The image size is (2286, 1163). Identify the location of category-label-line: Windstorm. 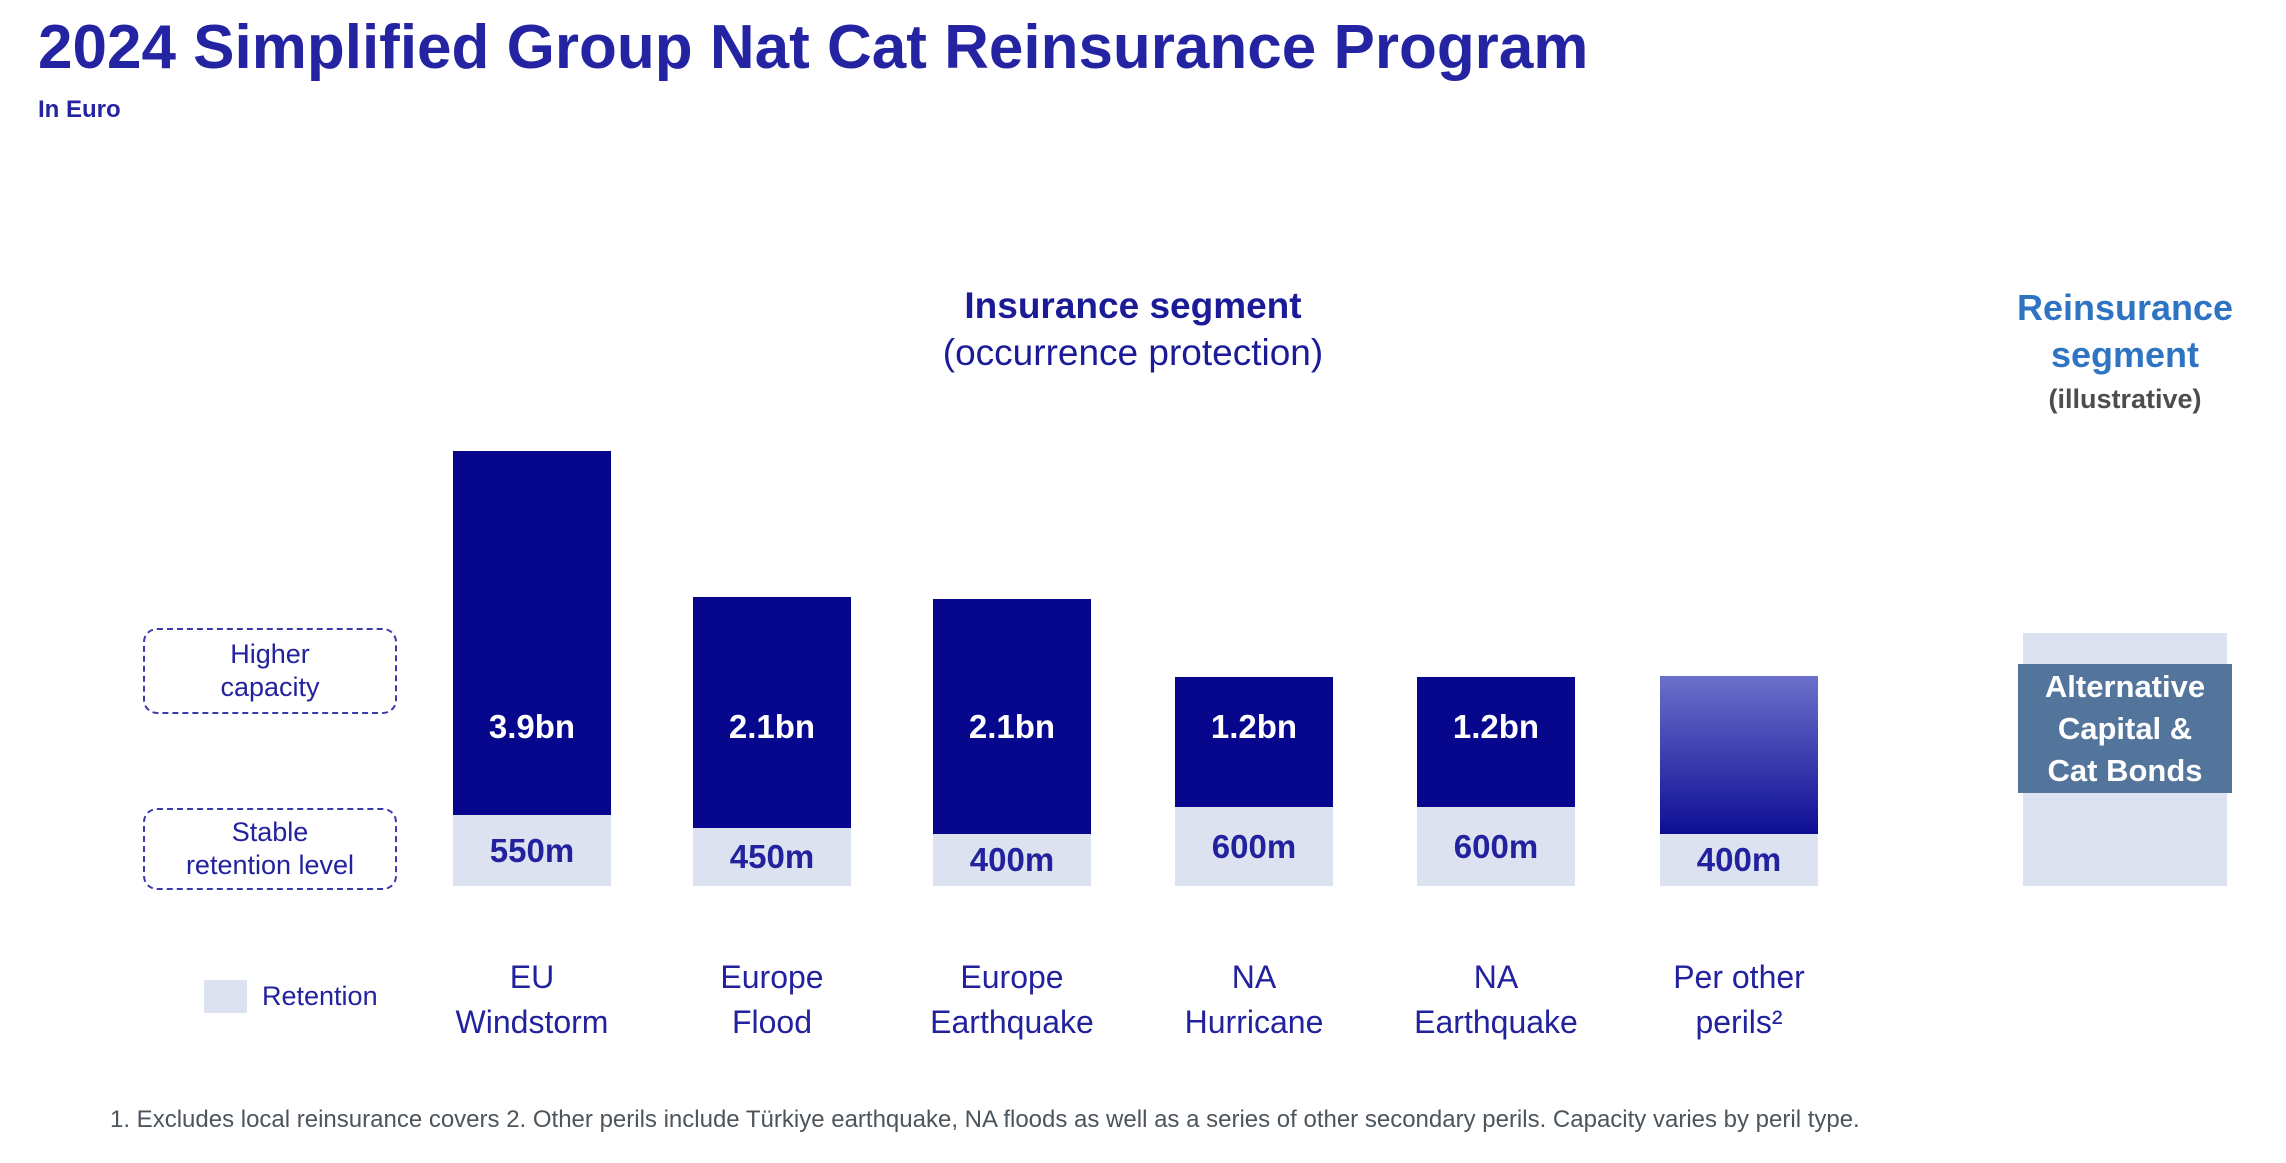
(532, 1022).